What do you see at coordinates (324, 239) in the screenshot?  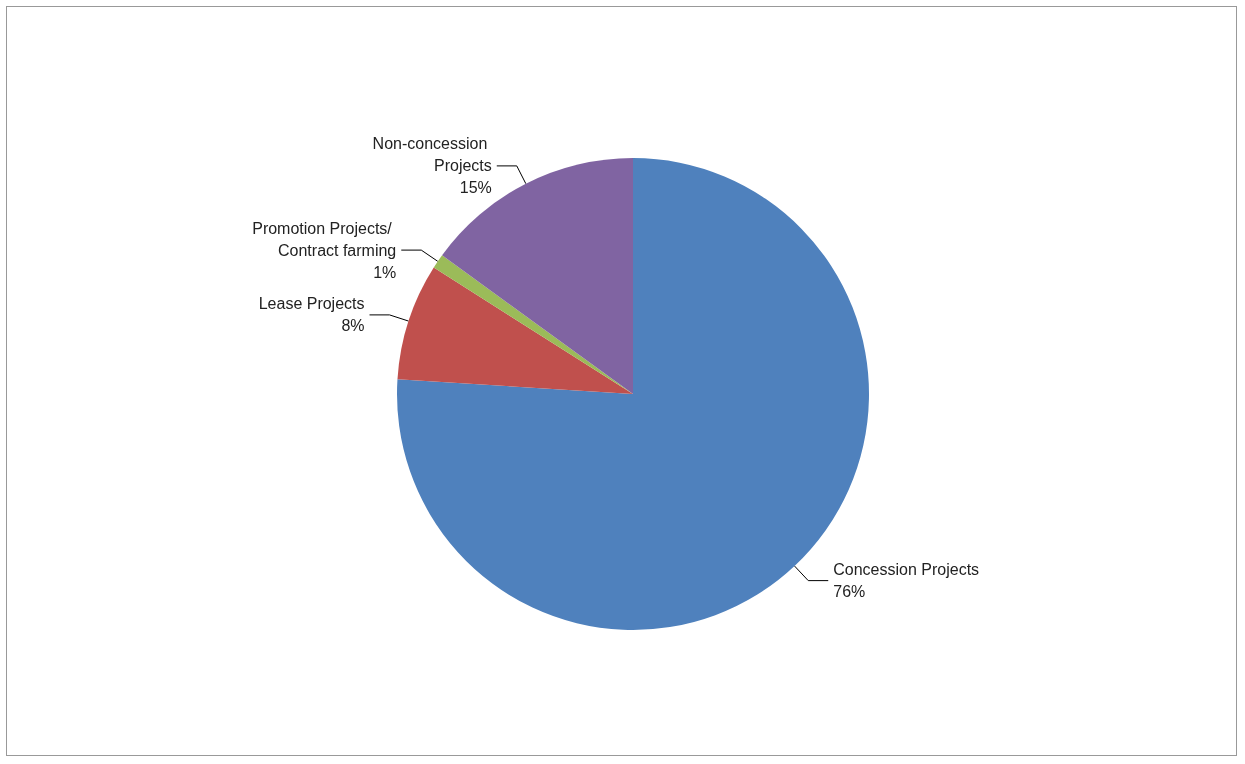 I see `slice-label: Promotion Projects/ Contract farming` at bounding box center [324, 239].